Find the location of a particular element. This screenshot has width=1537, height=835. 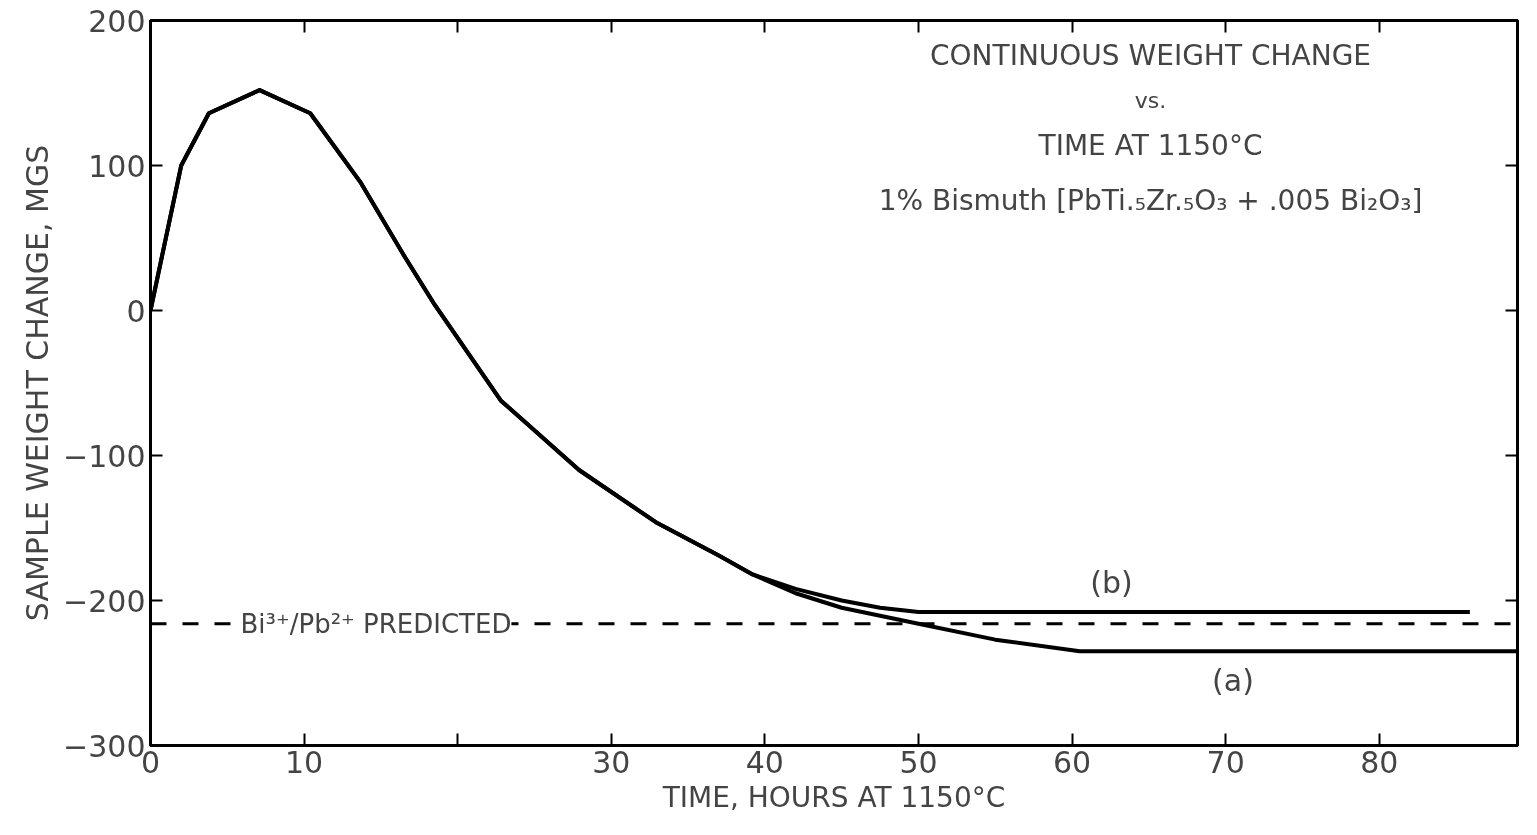

x-tick-label: 40 is located at coordinates (764, 762).